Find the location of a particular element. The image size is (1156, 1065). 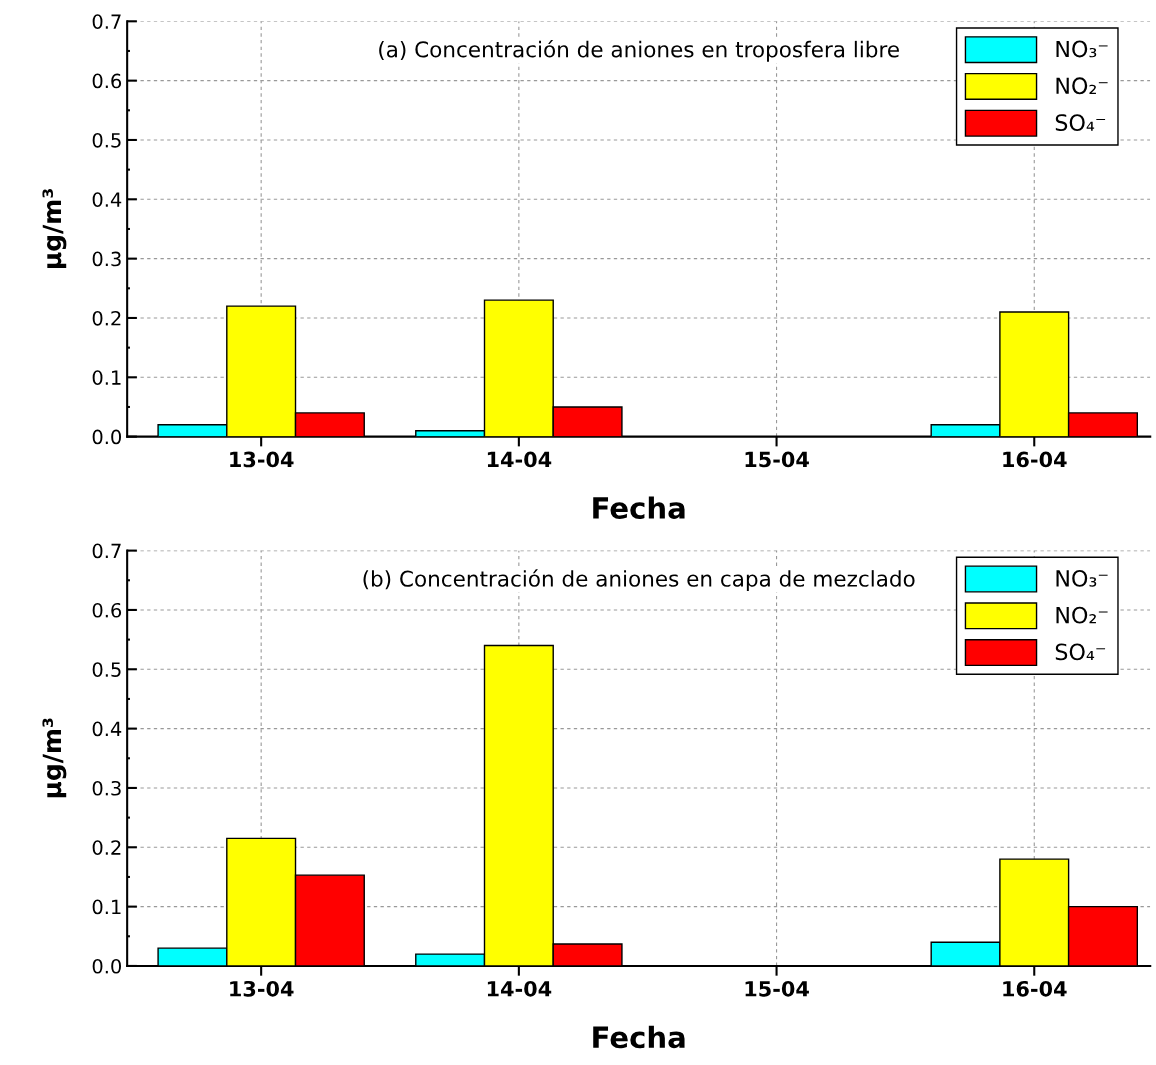

text: (a) Concentración de aniones en troposfera libre is located at coordinates (639, 50).